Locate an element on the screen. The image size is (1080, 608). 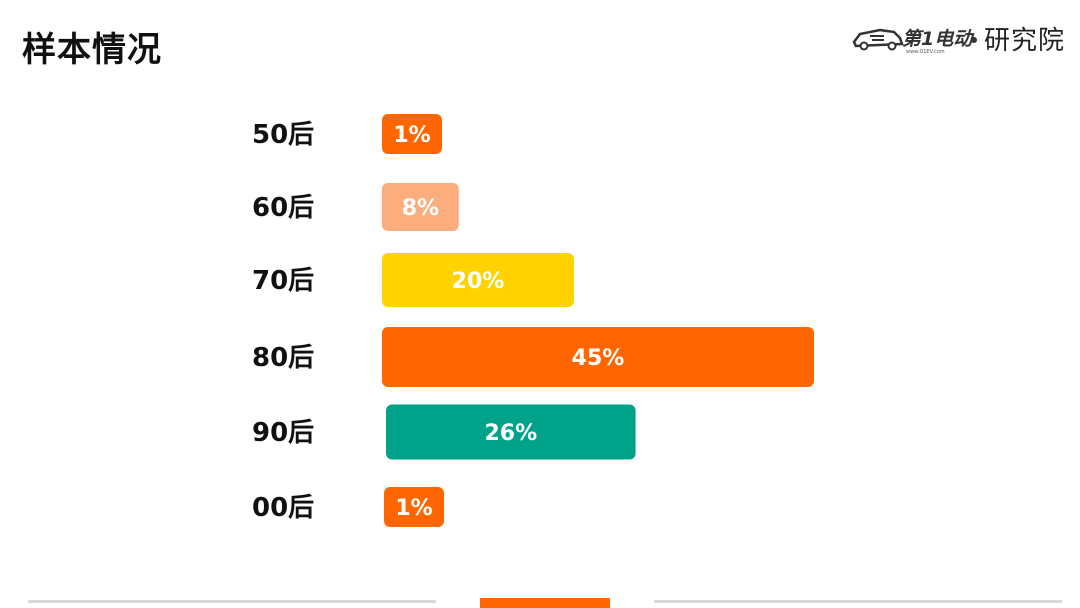
page-title: 样本情况 is located at coordinates (92, 50).